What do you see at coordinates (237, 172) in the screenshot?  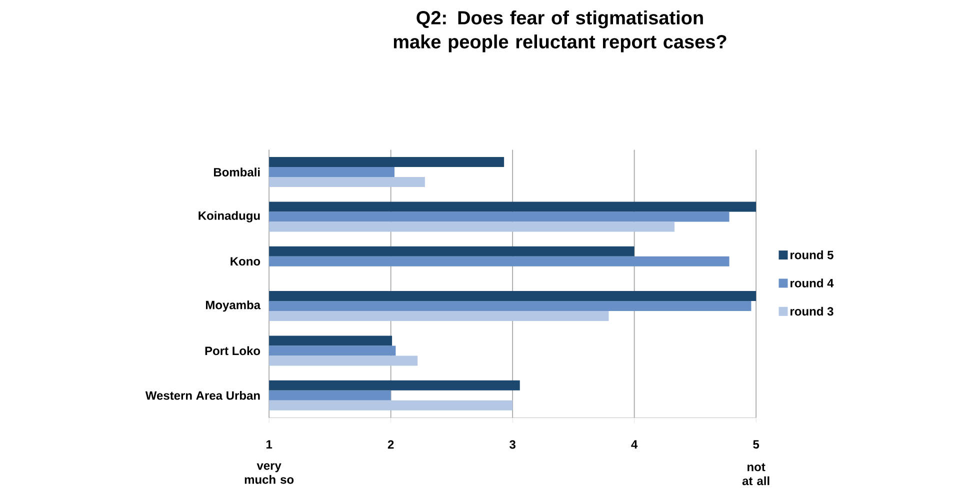 I see `y-tick-label: Bombali` at bounding box center [237, 172].